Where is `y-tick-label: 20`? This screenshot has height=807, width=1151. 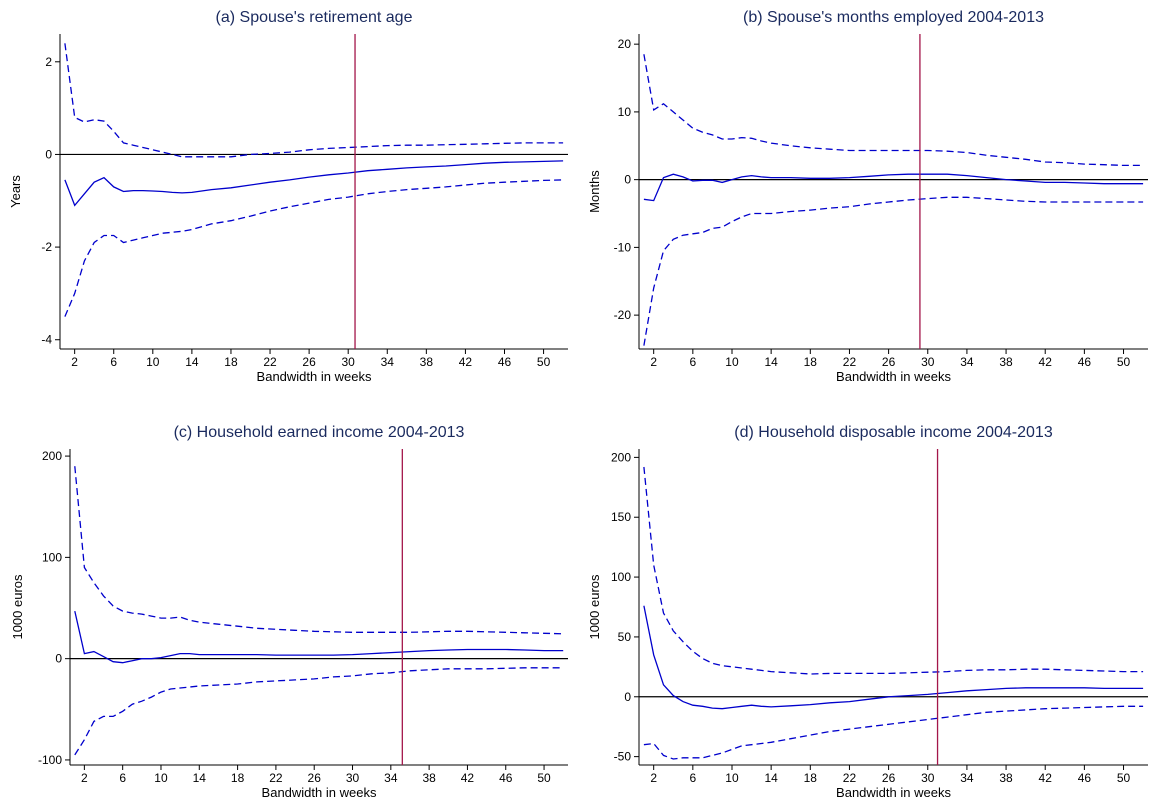
y-tick-label: 20 is located at coordinates (625, 44).